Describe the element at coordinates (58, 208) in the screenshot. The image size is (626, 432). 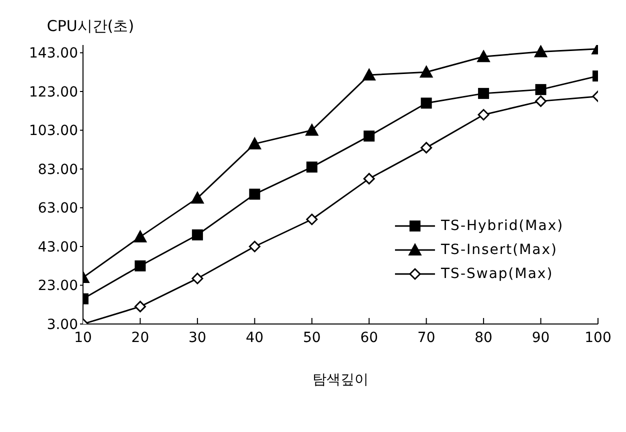
I see `y-tick-label: 63.00` at that location.